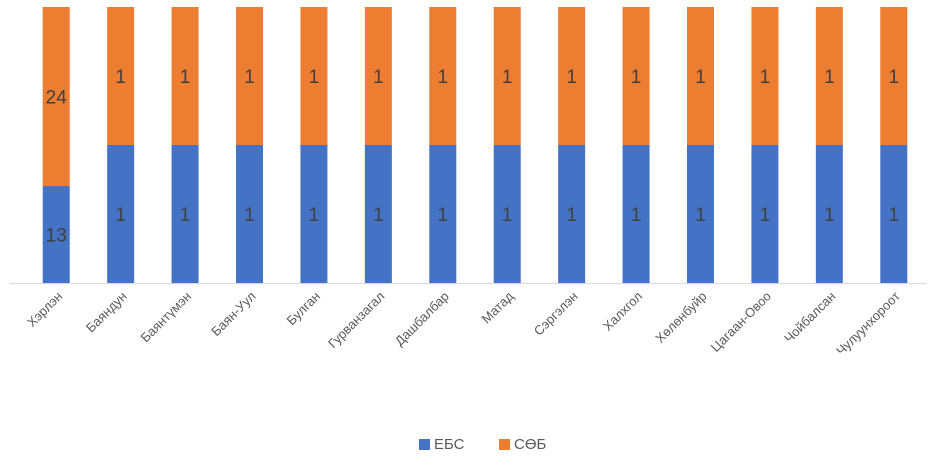  Describe the element at coordinates (483, 444) in the screenshot. I see `legend: ЕБС СӨБ` at that location.